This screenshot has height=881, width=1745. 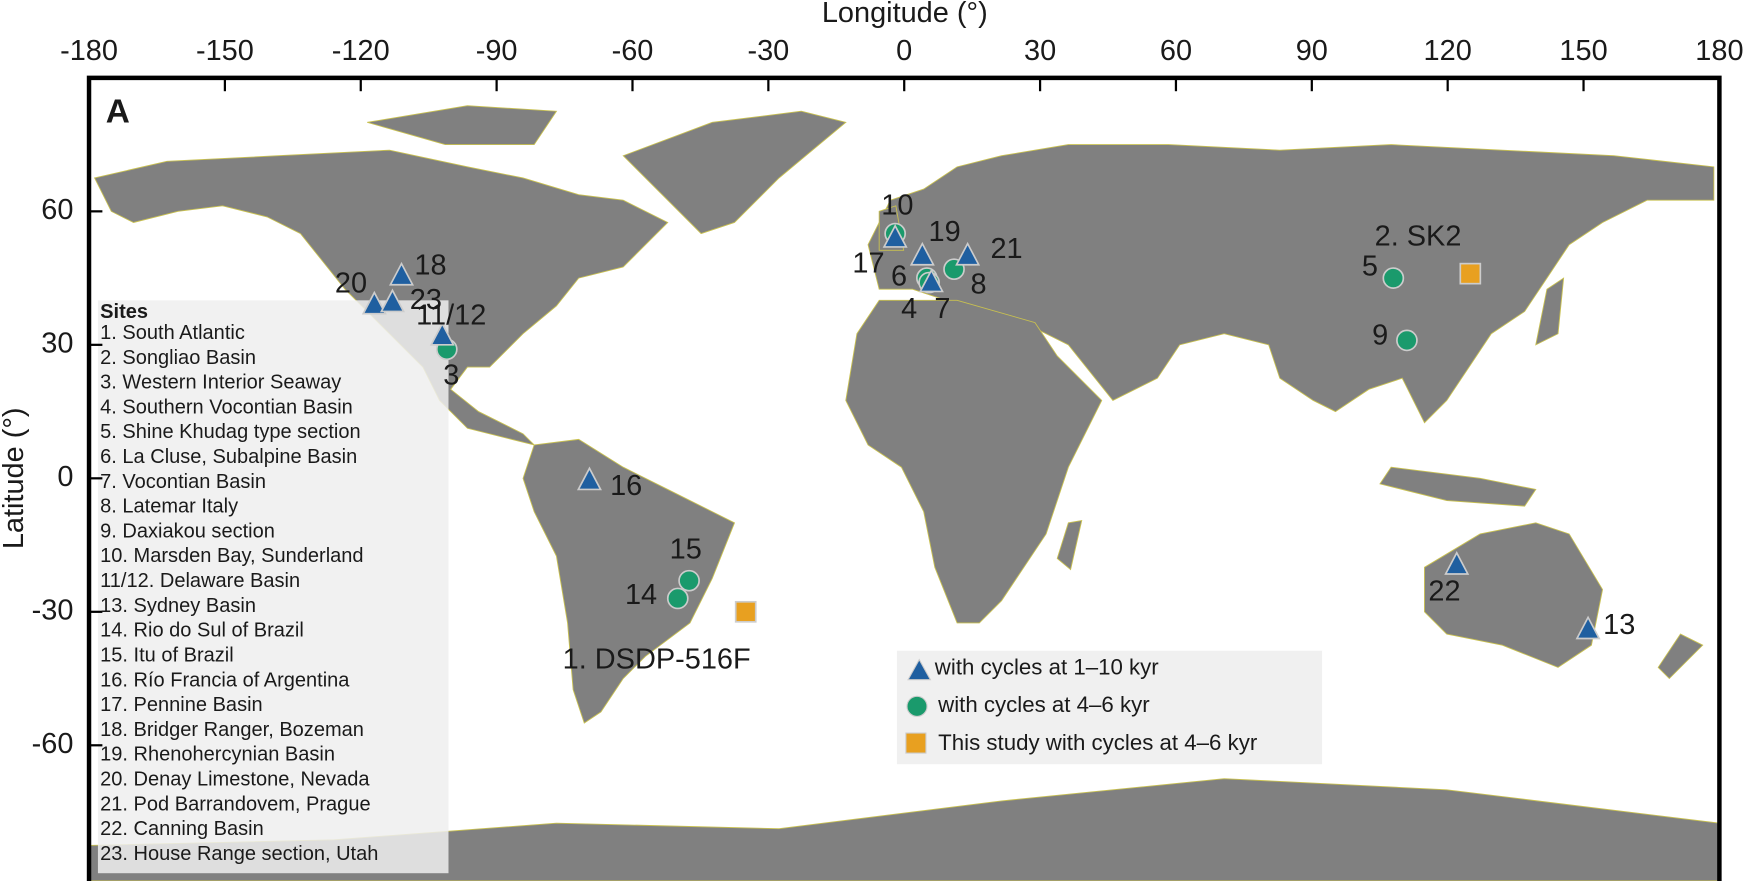 I want to click on legend-square, so click(x=916, y=743).